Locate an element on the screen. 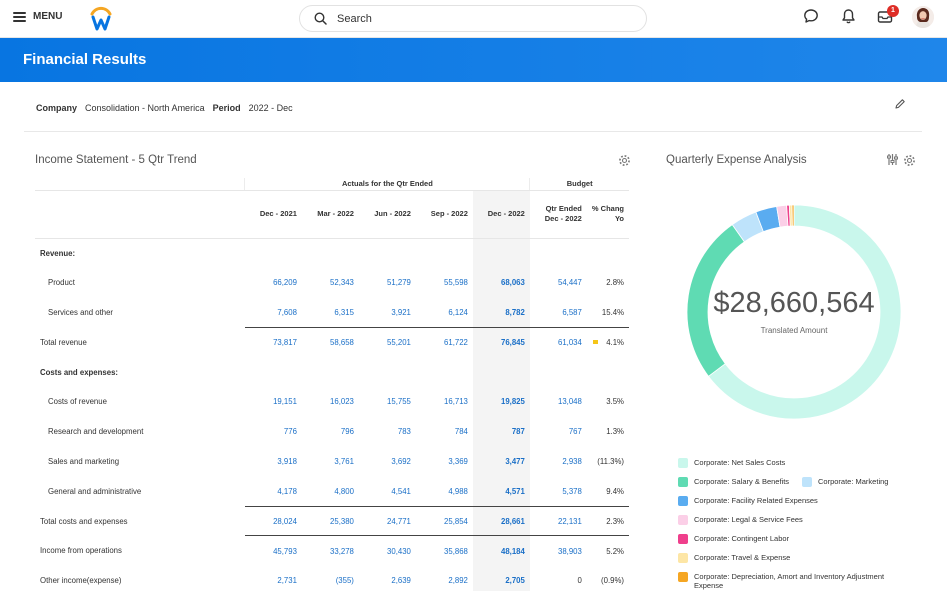 The image size is (947, 591). period-value: 2022 - Dec is located at coordinates (270, 108).